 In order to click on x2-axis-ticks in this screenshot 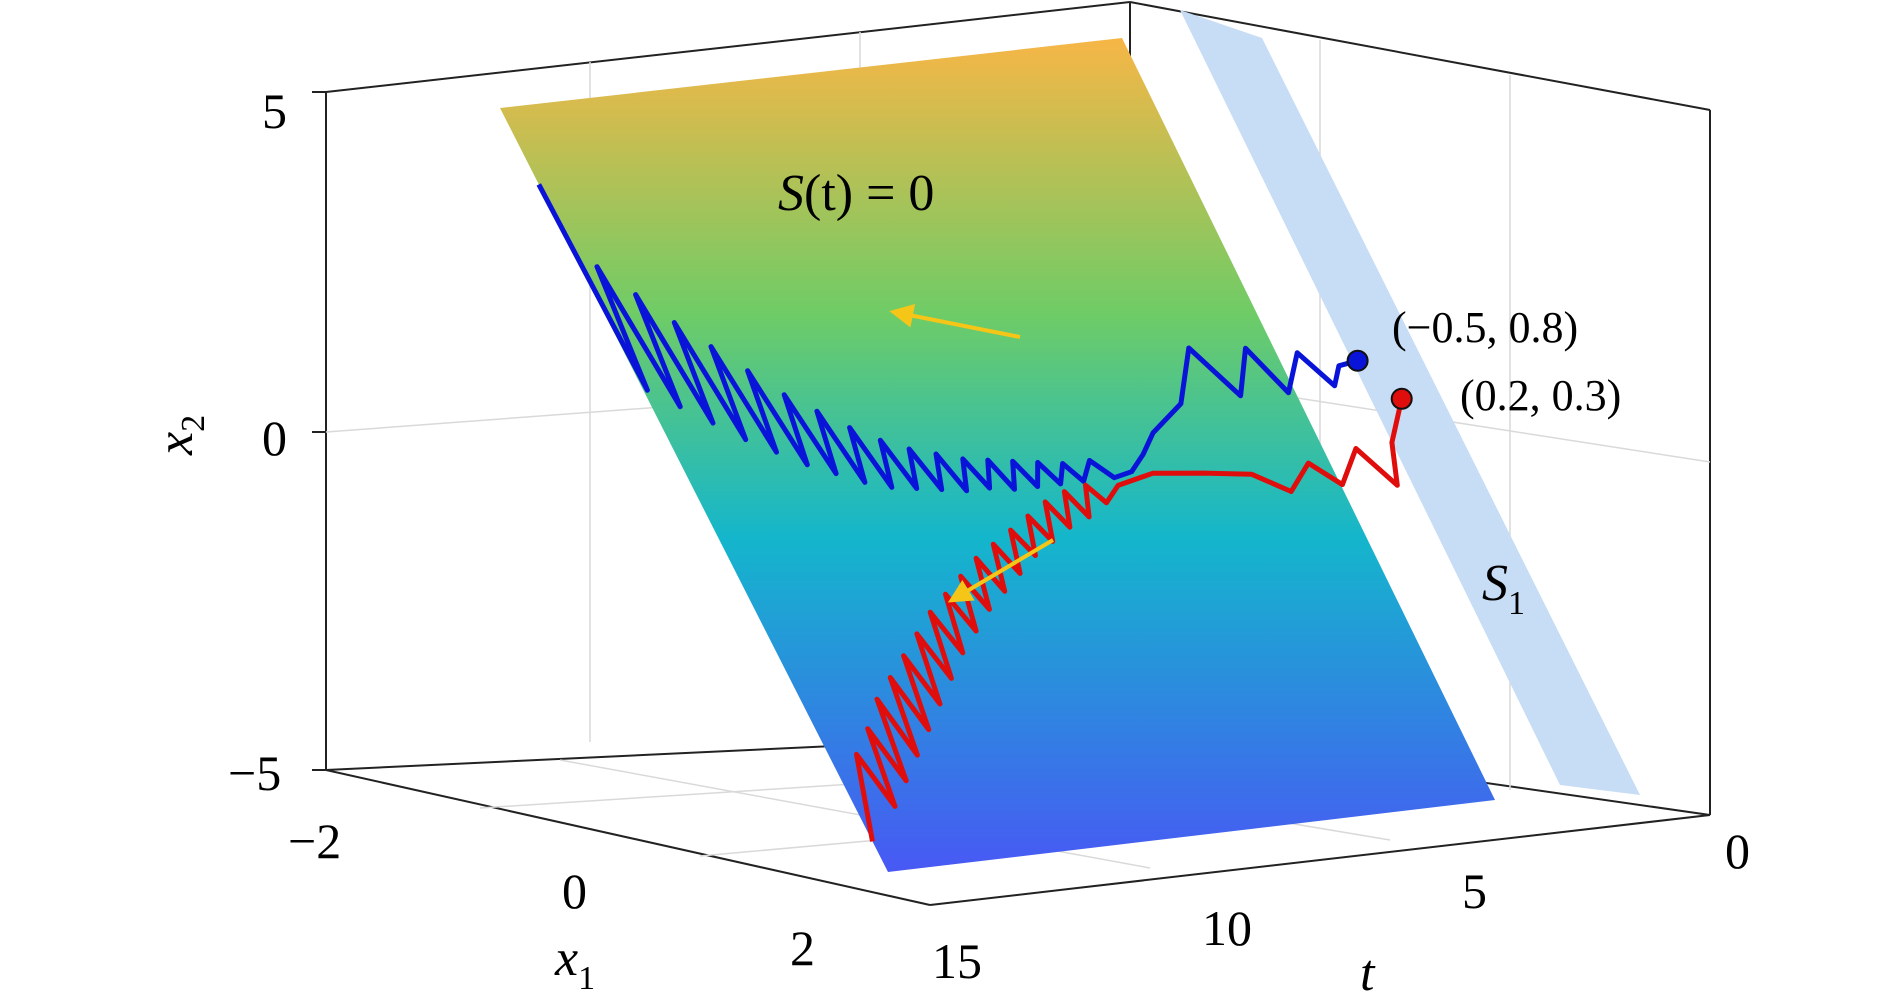, I will do `click(319, 431)`.